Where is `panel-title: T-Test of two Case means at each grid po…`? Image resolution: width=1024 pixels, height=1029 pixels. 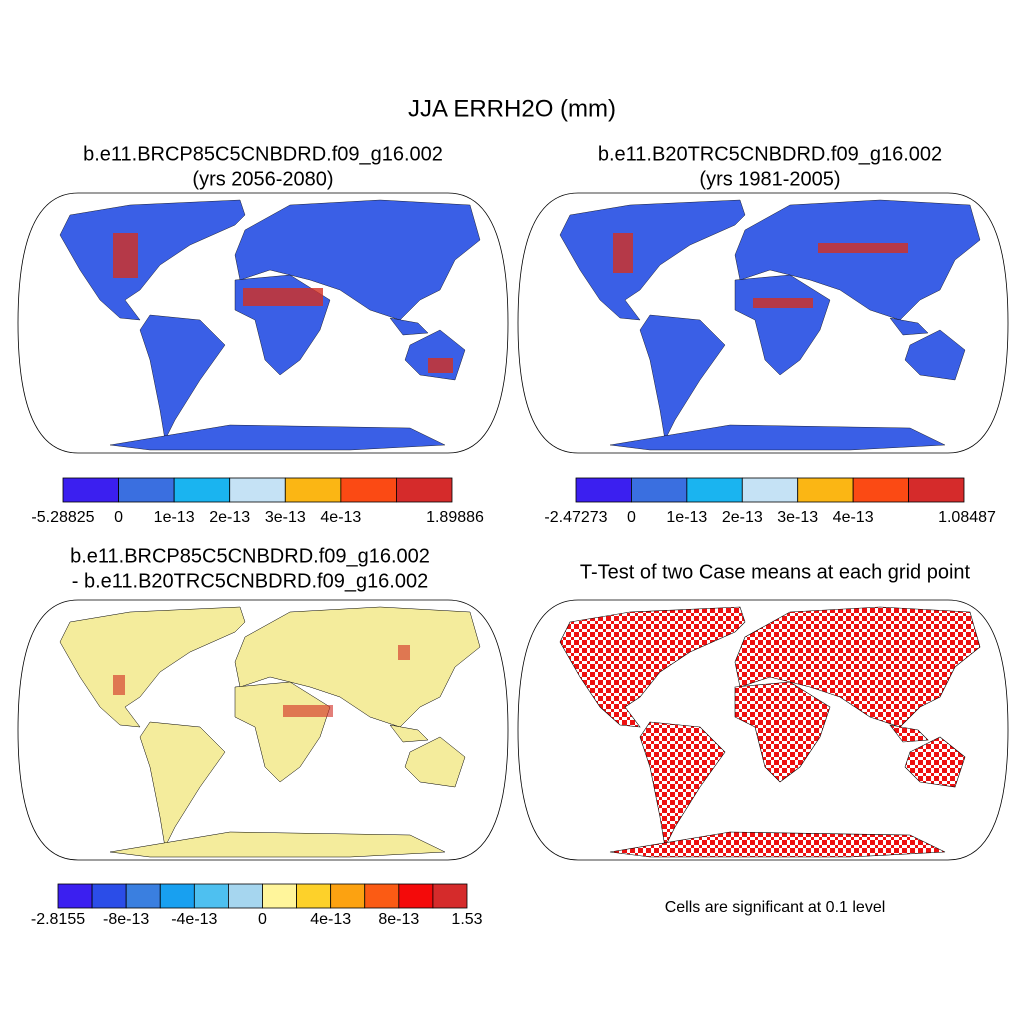 panel-title: T-Test of two Case means at each grid po… is located at coordinates (775, 572).